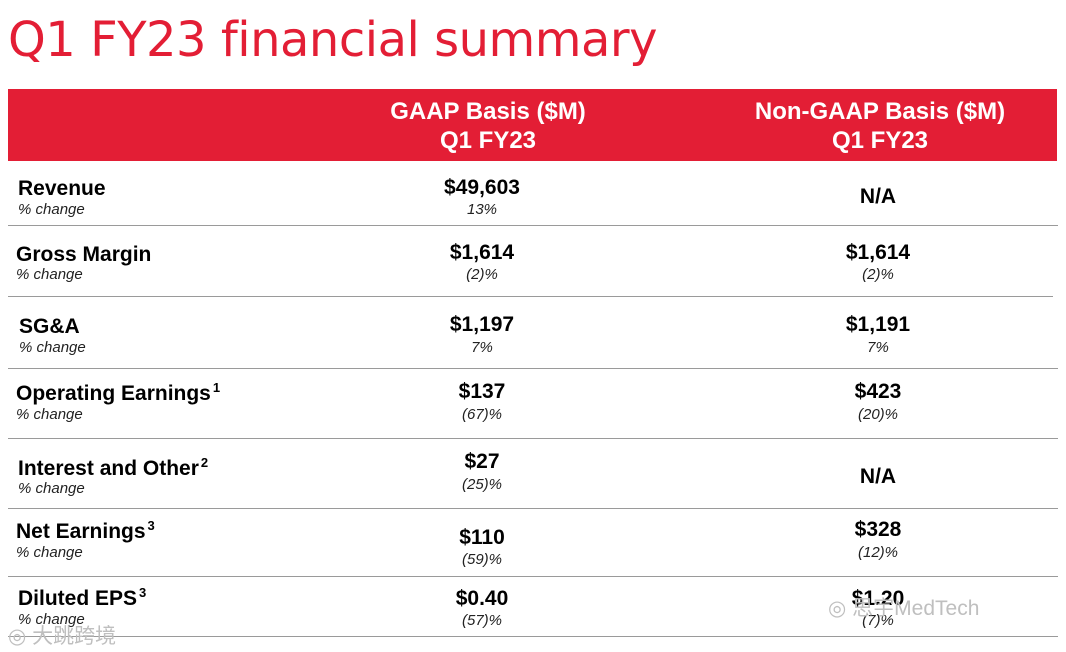  What do you see at coordinates (877, 414) in the screenshot?
I see `non-gaap-change-operating-earnings: (20)%` at bounding box center [877, 414].